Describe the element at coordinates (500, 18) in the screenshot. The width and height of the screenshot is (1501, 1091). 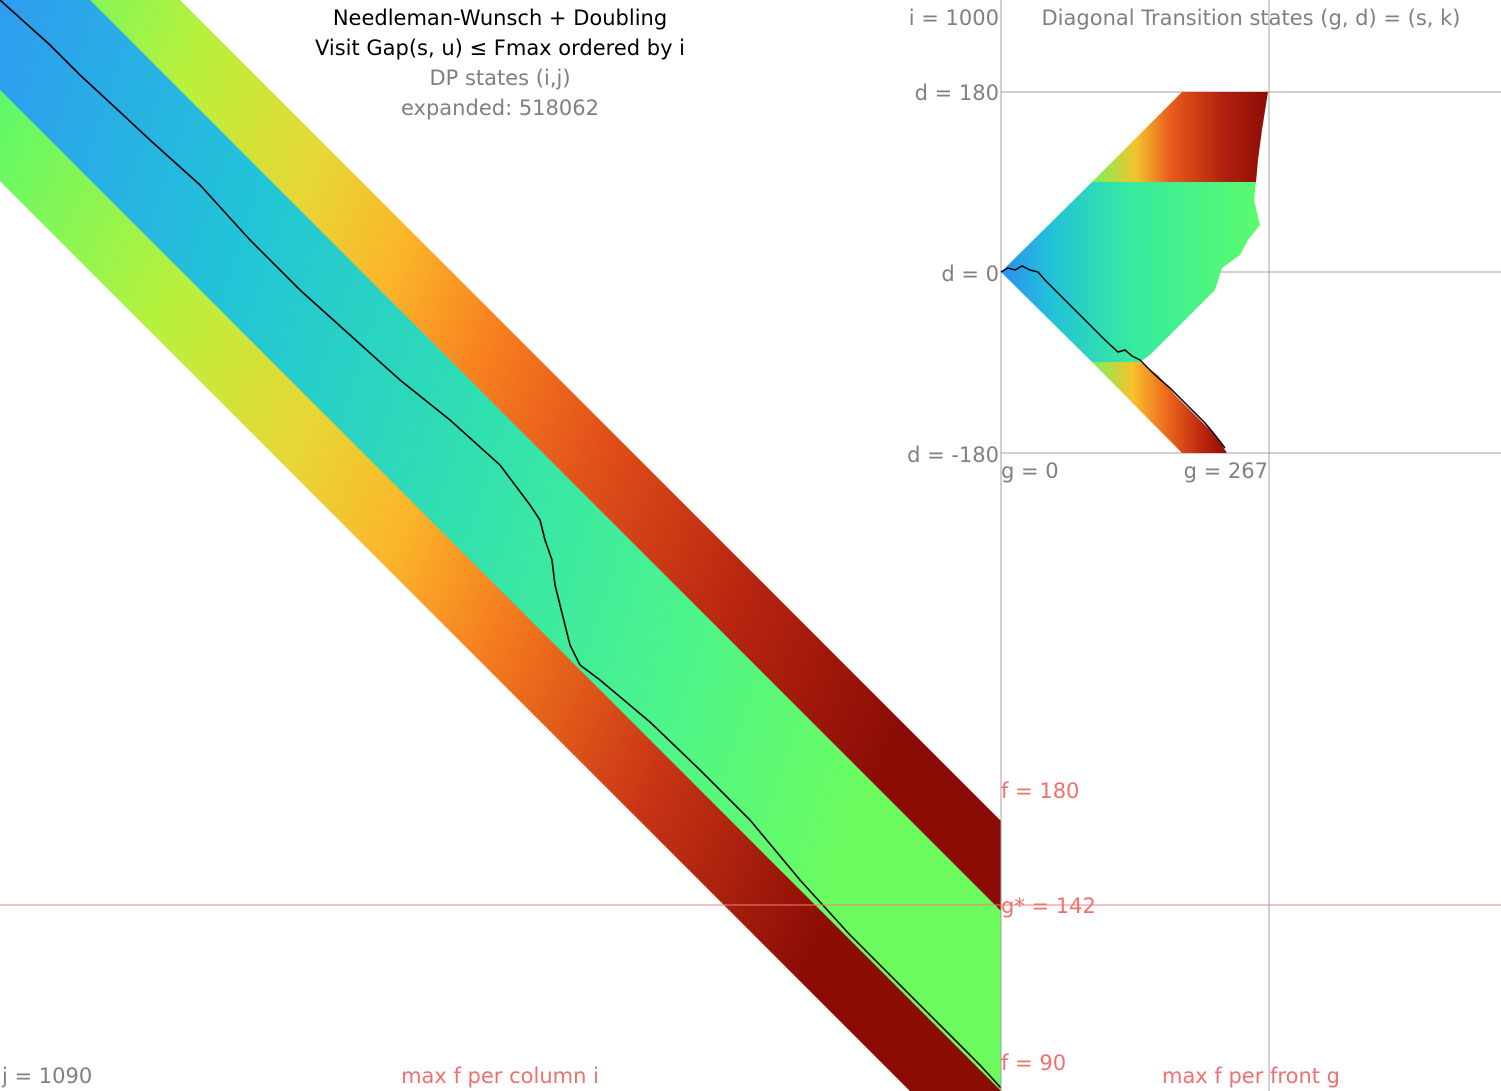
I see `title-line1: Needleman-Wunsch + Doubling` at that location.